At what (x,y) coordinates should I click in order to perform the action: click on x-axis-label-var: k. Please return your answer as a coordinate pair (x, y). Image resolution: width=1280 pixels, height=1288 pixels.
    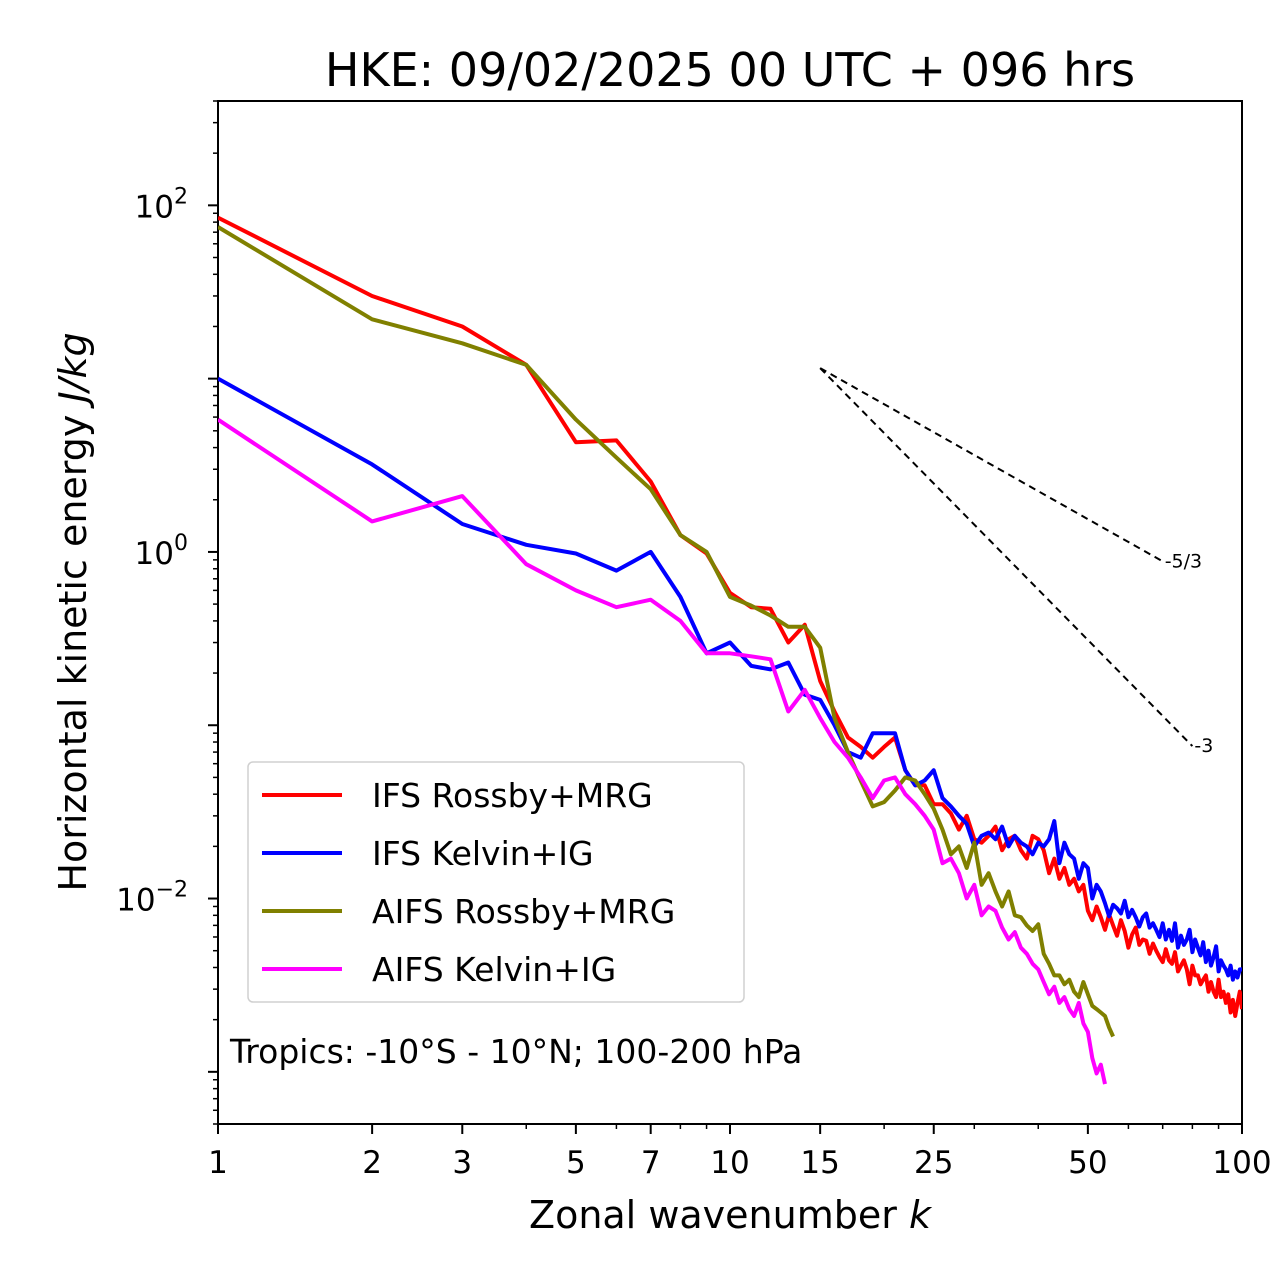
    Looking at the image, I should click on (921, 1215).